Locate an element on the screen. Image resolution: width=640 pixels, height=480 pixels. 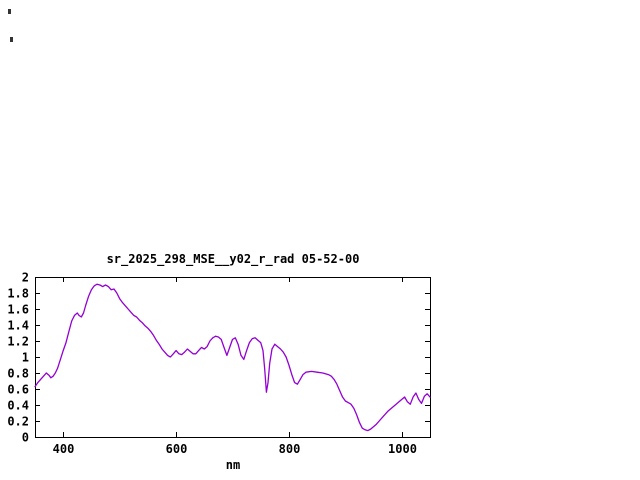
y-tick-label: 1.4 is located at coordinates (18, 326).